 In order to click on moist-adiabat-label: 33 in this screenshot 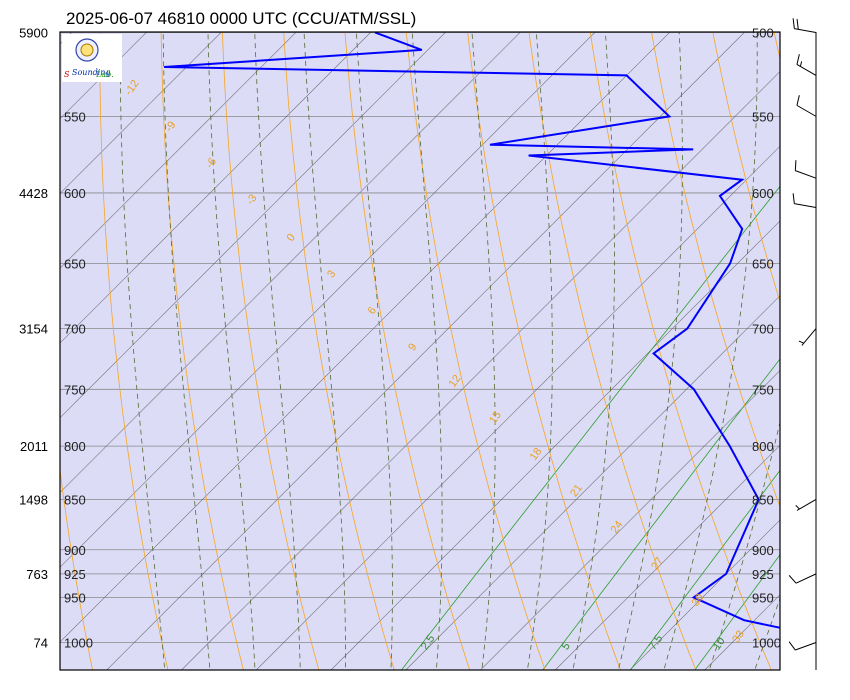, I will do `click(738, 636)`.